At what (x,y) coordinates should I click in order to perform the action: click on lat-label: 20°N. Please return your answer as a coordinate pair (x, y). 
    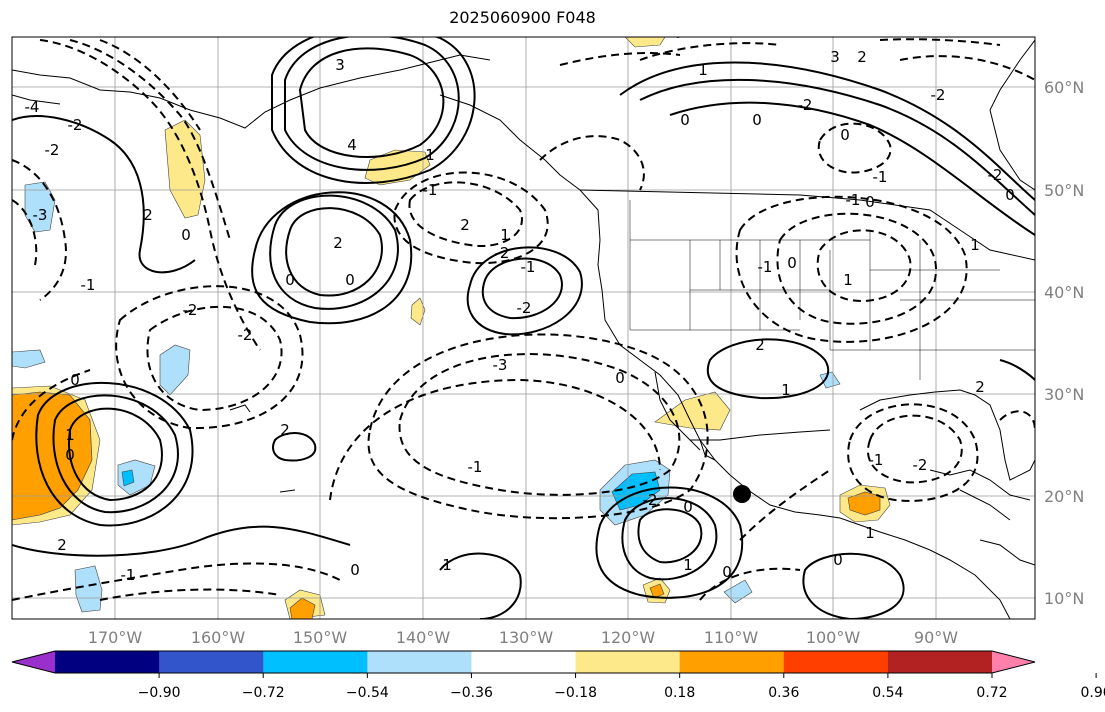
    Looking at the image, I should click on (1064, 496).